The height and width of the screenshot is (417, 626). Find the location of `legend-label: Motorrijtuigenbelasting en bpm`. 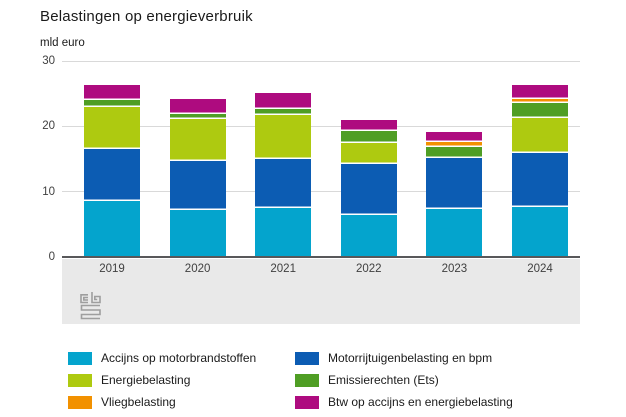

legend-label: Motorrijtuigenbelasting en bpm is located at coordinates (410, 358).